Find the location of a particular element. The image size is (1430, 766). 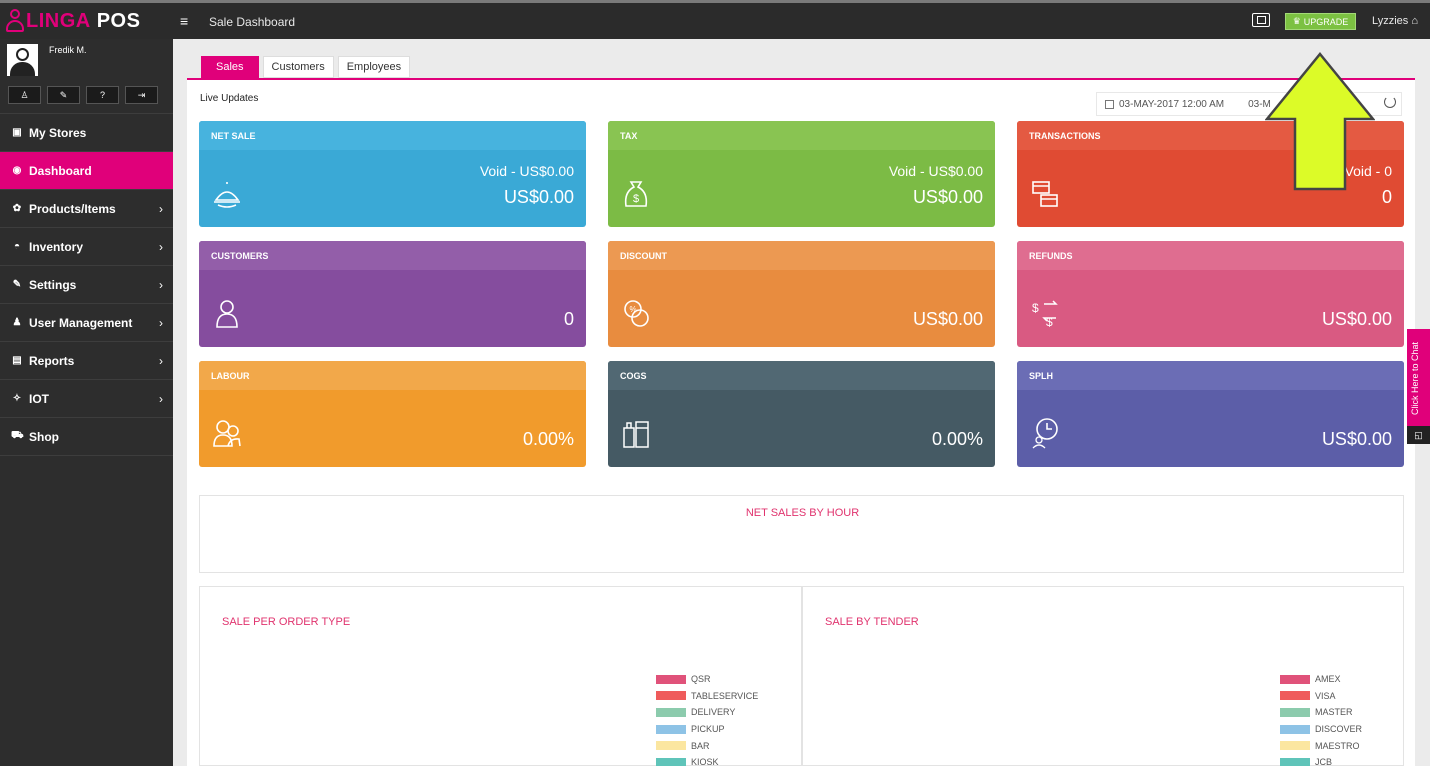

linga-pos-logo: LINGA POS is located at coordinates (86, 21).